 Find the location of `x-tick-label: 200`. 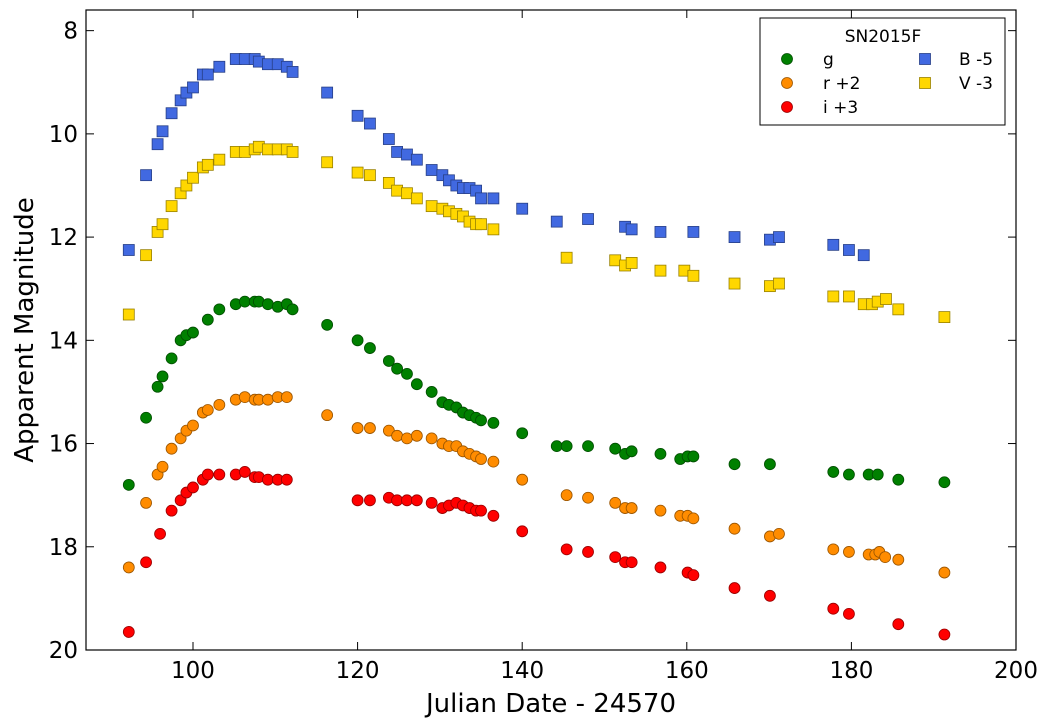

x-tick-label: 200 is located at coordinates (1016, 671).